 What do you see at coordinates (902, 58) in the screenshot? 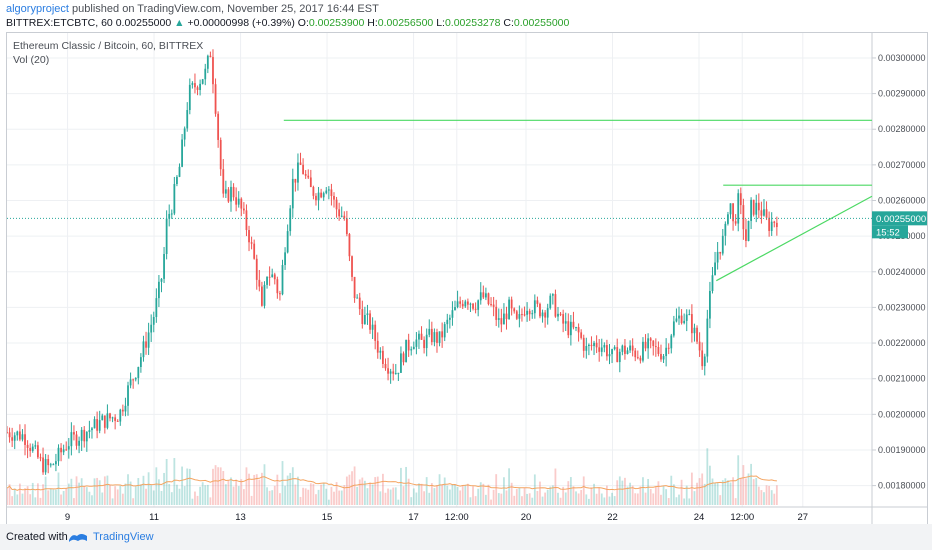
I see `y-tick-label: 0.00300000` at bounding box center [902, 58].